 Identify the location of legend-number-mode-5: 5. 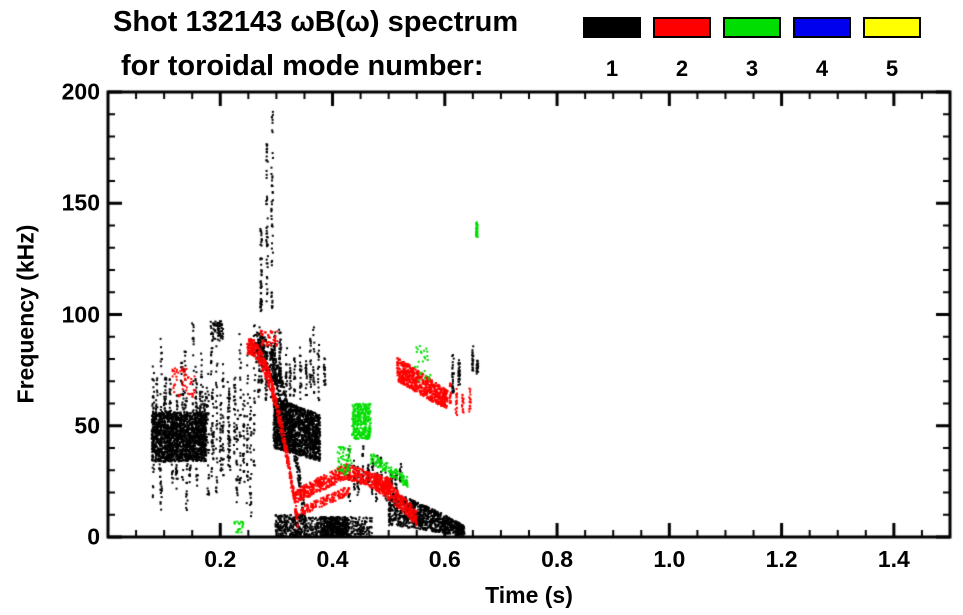
(892, 68).